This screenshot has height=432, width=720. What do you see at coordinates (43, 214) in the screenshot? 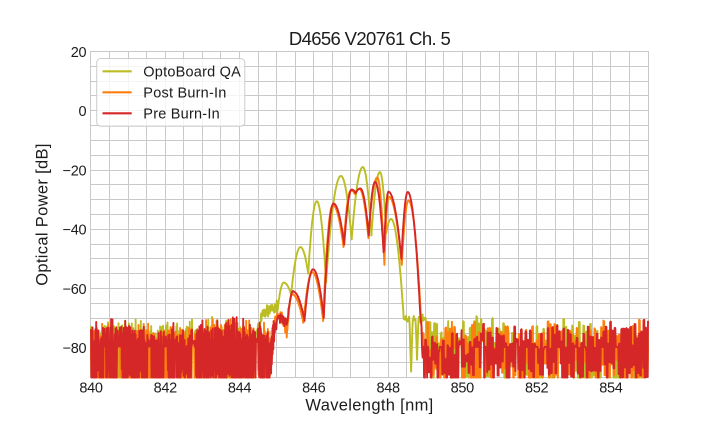
I see `svg-text: Optical Power [dB]` at bounding box center [43, 214].